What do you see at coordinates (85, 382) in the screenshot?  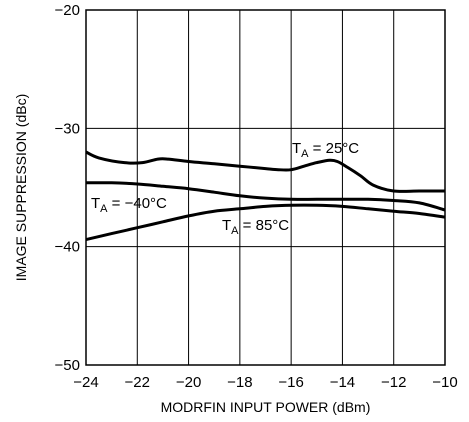 I see `x-tick-label: −24` at bounding box center [85, 382].